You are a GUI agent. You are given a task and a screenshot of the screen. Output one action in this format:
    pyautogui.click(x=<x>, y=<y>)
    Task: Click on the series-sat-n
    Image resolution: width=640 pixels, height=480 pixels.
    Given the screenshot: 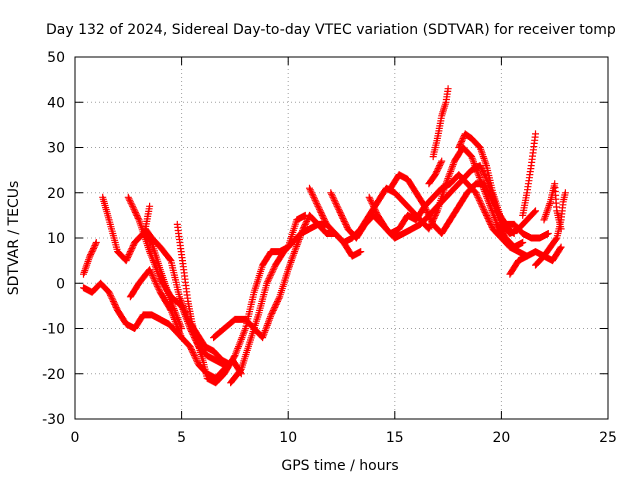 What is the action you would take?
    pyautogui.click(x=435, y=172)
    